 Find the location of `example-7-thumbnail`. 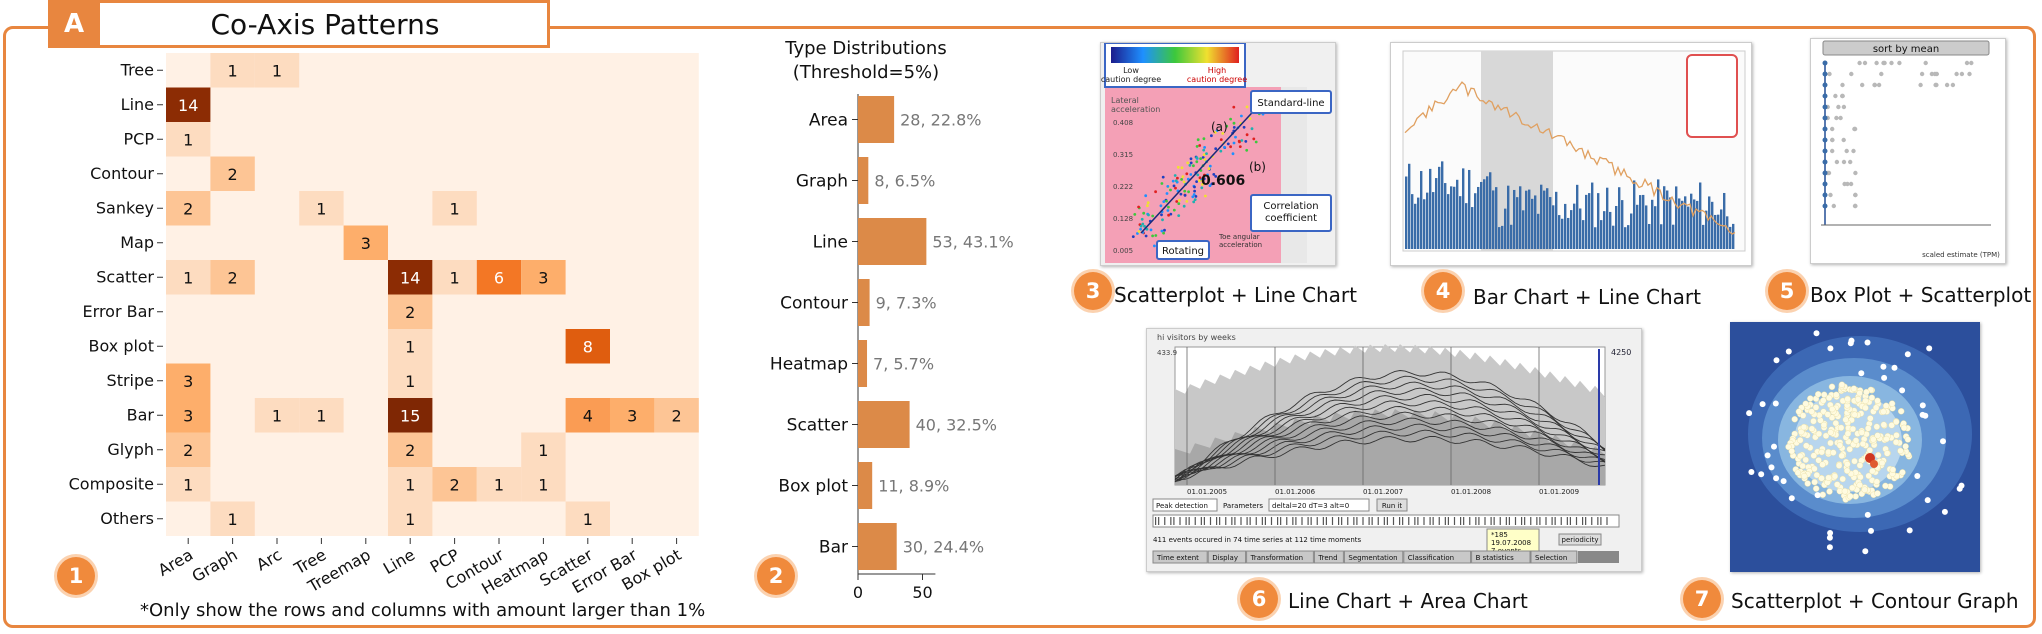

example-7-thumbnail is located at coordinates (1855, 447).